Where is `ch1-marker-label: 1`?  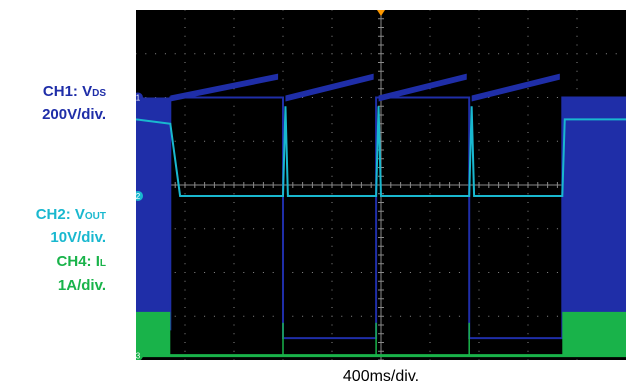 ch1-marker-label: 1 is located at coordinates (138, 98).